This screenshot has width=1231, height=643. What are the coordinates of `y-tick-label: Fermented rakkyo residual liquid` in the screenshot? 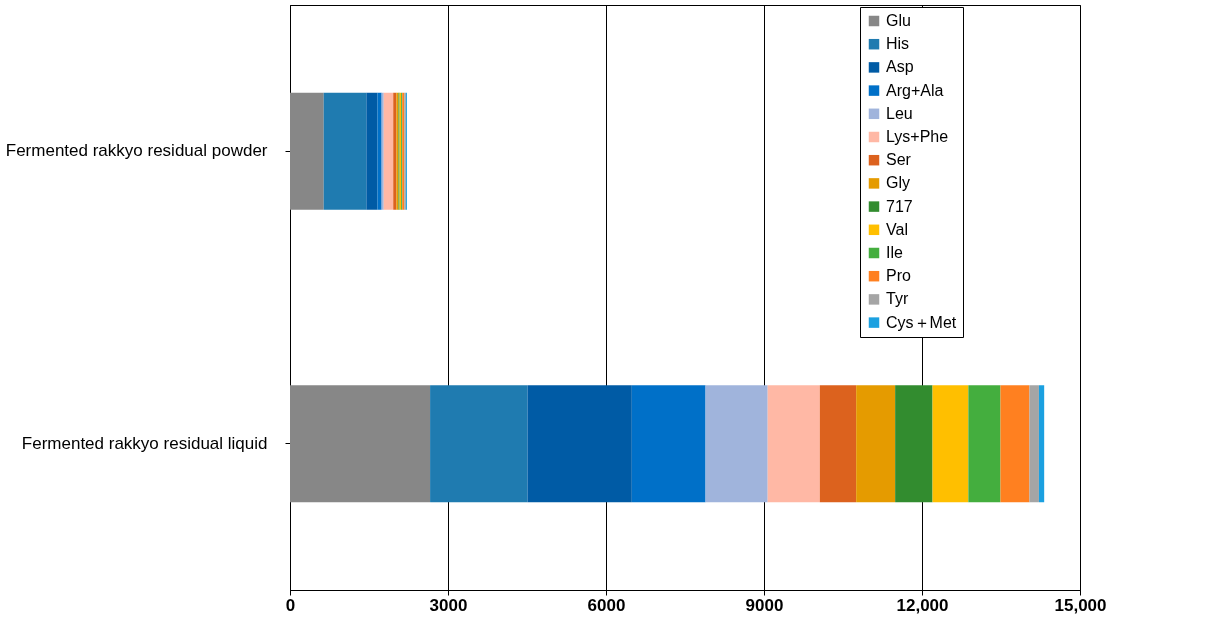 It's located at (144, 443).